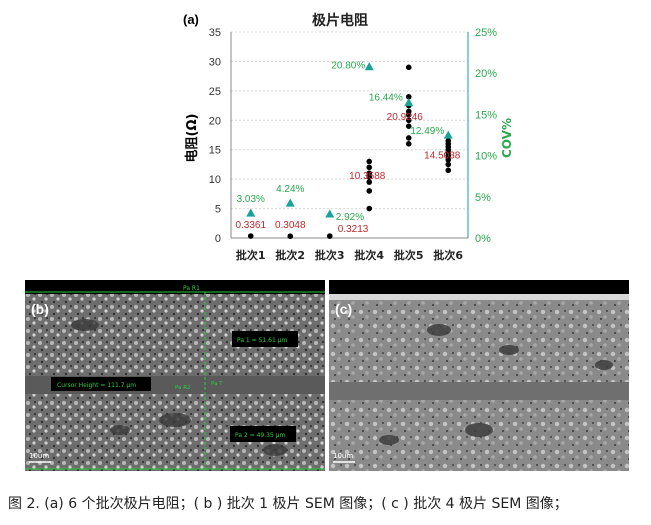 The image size is (651, 525). What do you see at coordinates (217, 384) in the screenshot?
I see `b-pa-t: Pa T` at bounding box center [217, 384].